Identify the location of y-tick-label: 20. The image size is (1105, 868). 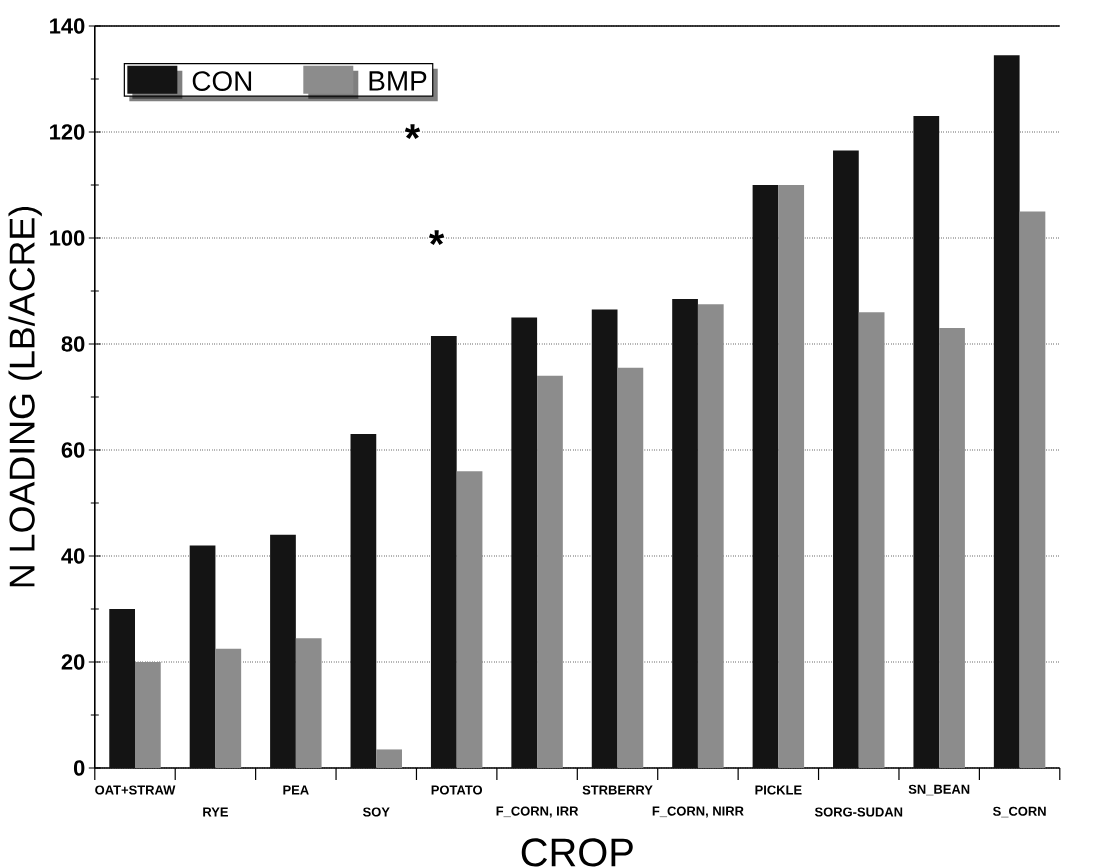
(73, 662).